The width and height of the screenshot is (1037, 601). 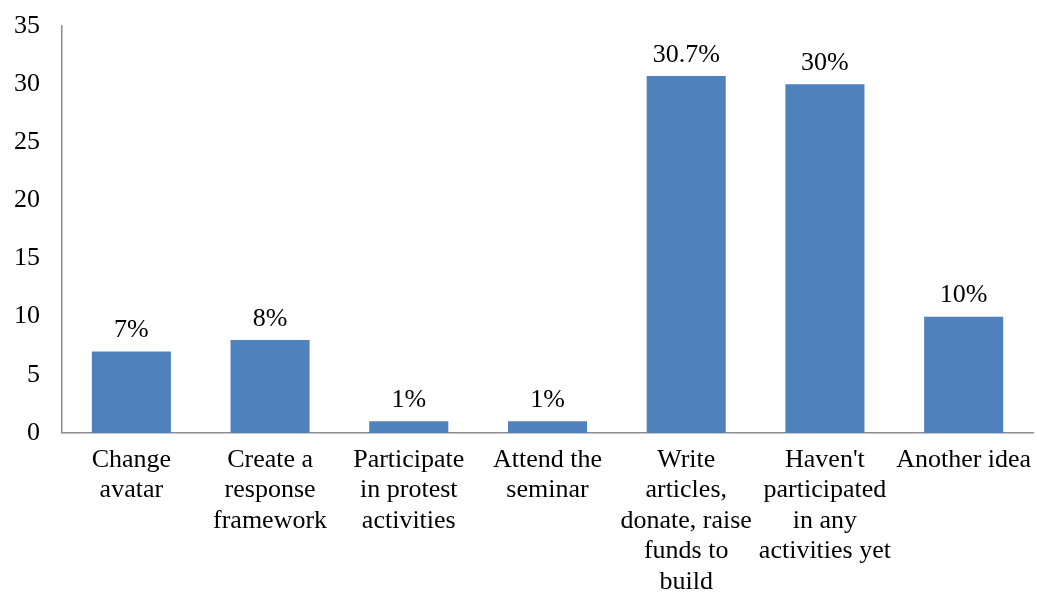 I want to click on y-tick-label: 20, so click(x=27, y=199).